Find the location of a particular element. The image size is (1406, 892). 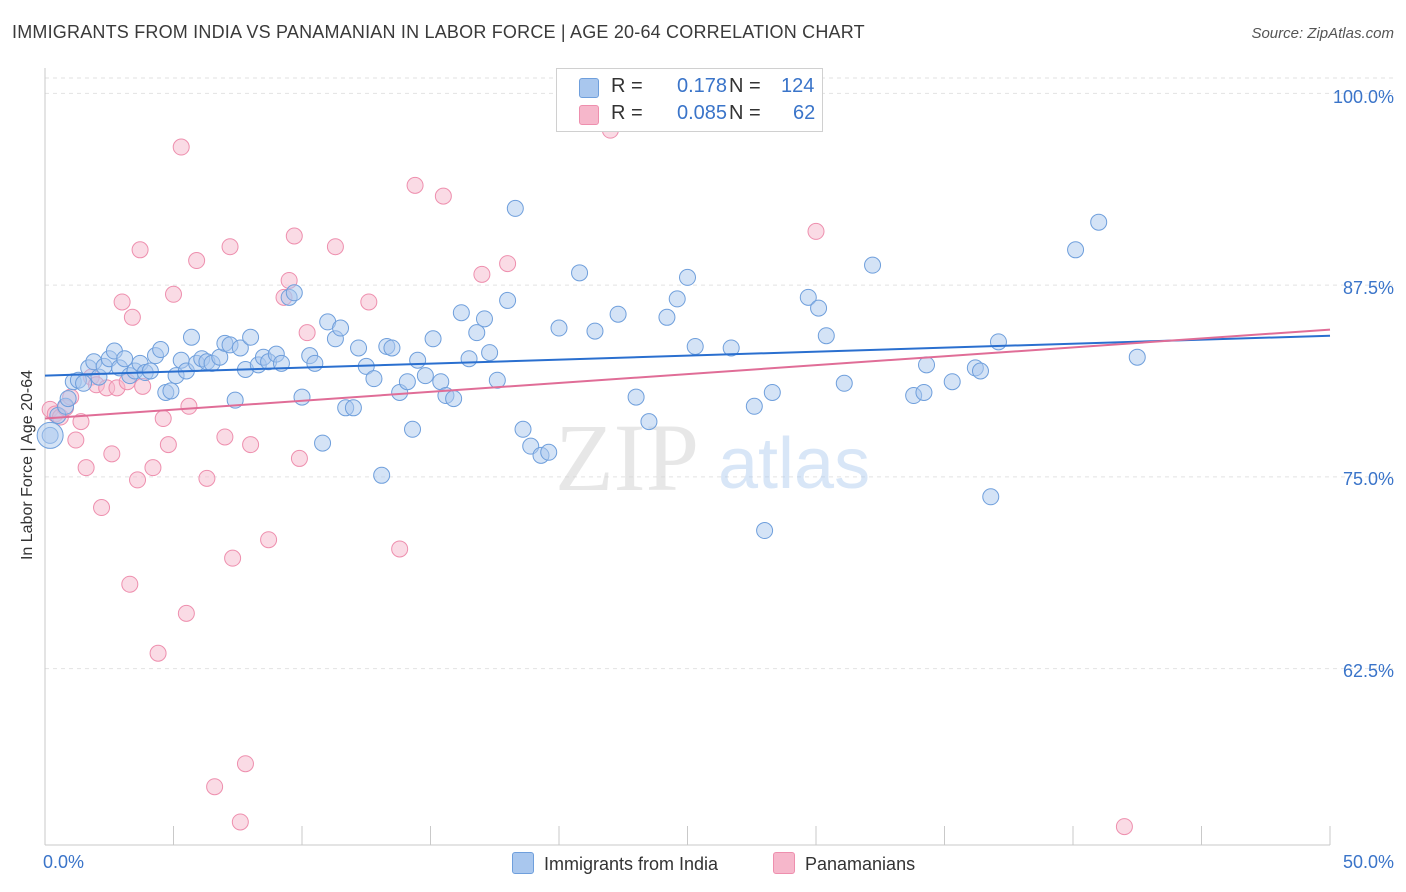

legend-n-value: 62 is located at coordinates (804, 113).